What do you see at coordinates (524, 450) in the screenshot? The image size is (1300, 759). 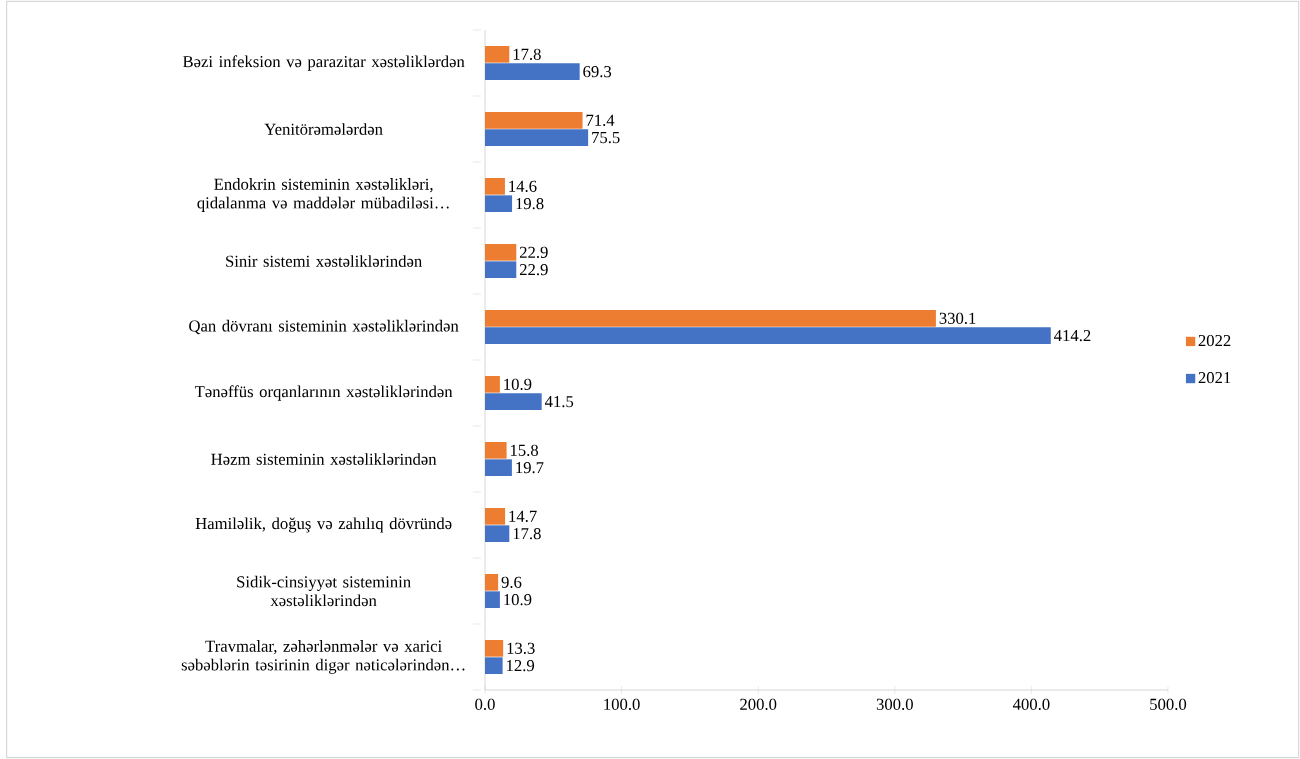 I see `data-label: 15.8` at bounding box center [524, 450].